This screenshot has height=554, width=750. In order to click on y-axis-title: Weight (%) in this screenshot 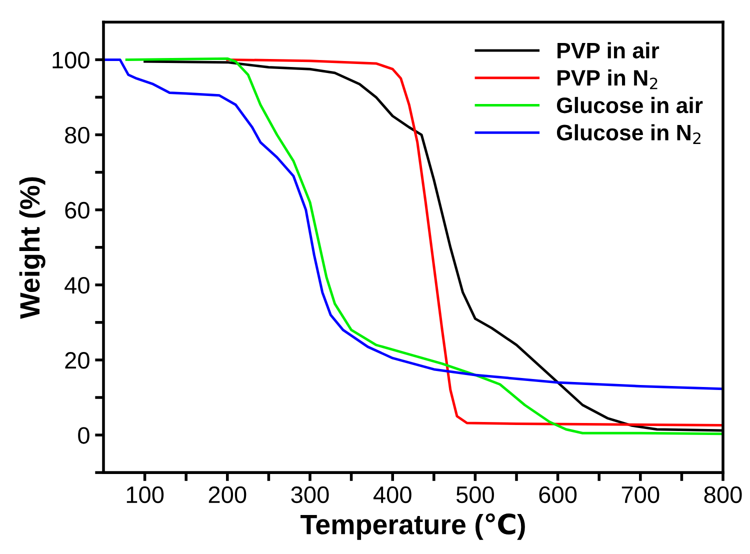, I will do `click(32, 248)`.